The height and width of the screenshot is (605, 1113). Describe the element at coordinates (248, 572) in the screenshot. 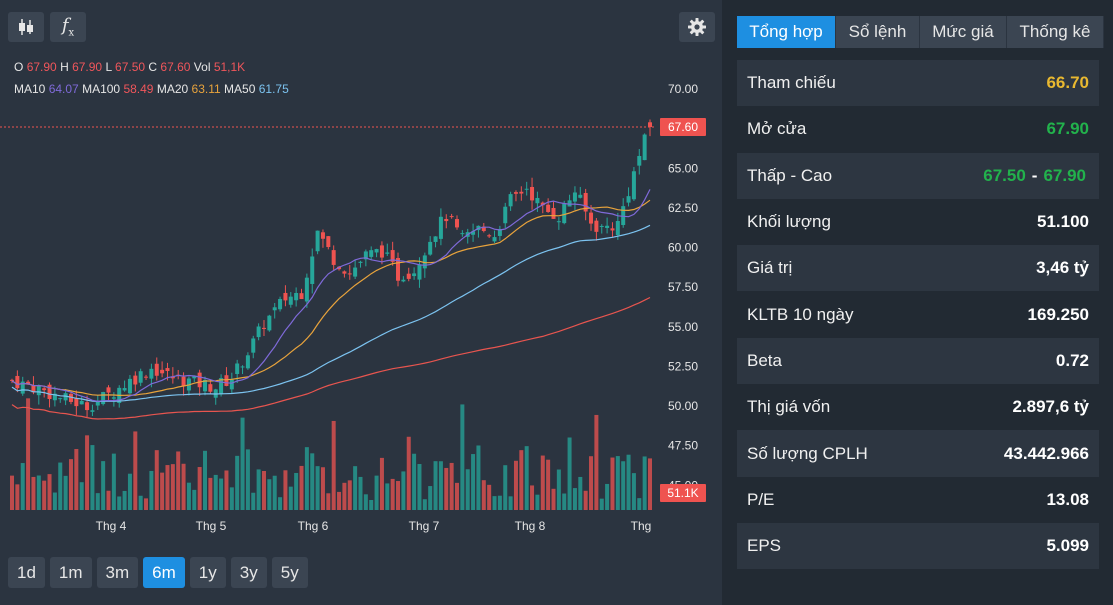

I see `period-button-3y: 3y` at that location.